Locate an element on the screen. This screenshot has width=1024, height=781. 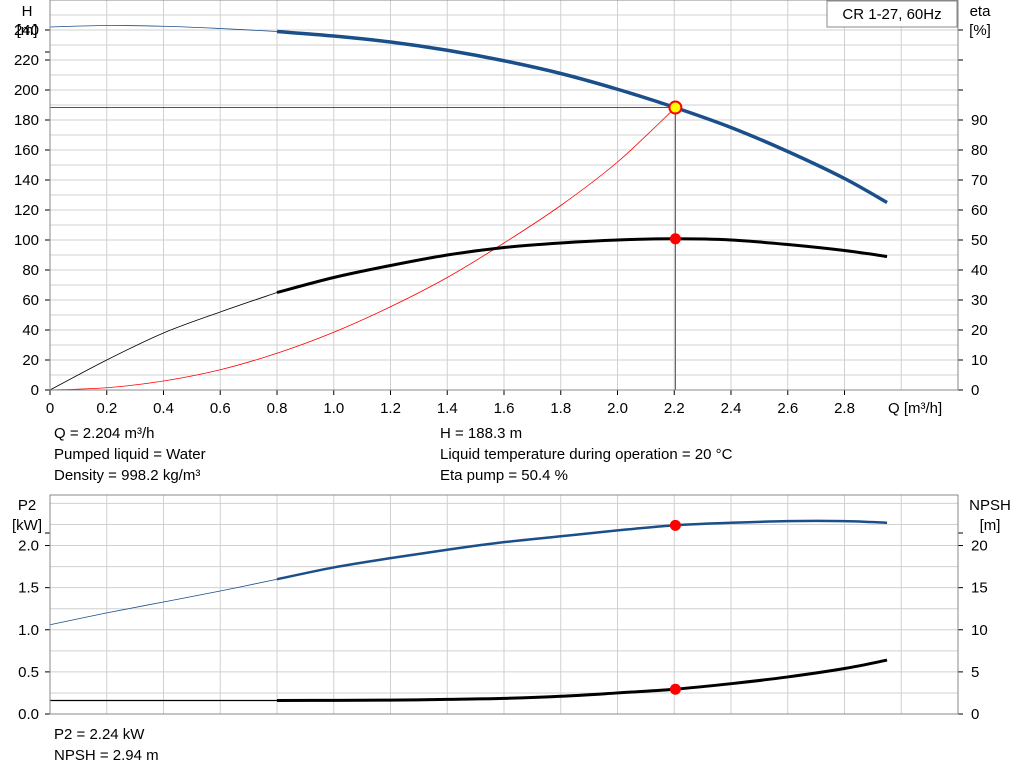
info-flow: Q = 2.204 m³/h is located at coordinates (104, 433).